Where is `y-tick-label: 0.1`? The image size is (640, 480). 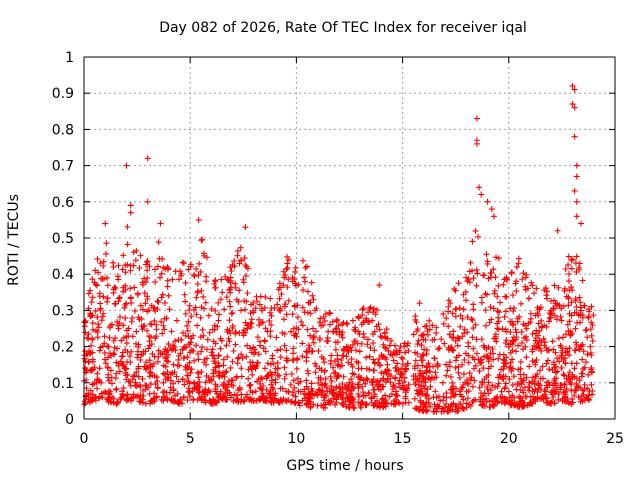
y-tick-label: 0.1 is located at coordinates (63, 384).